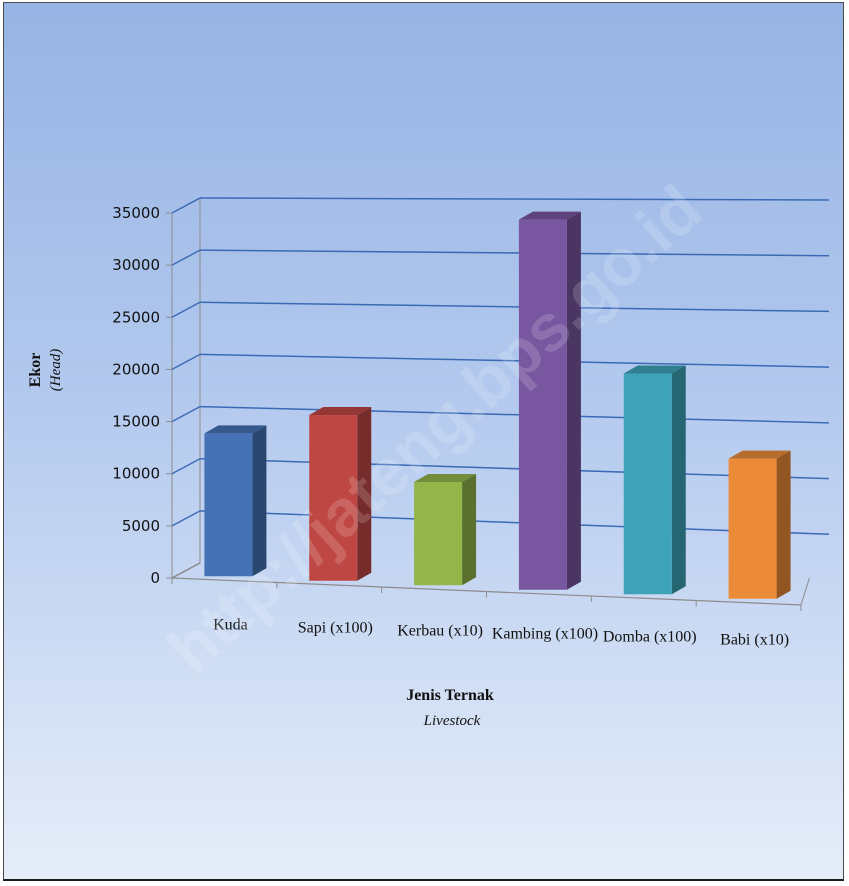  I want to click on y-tick-label: 25000, so click(136, 317).